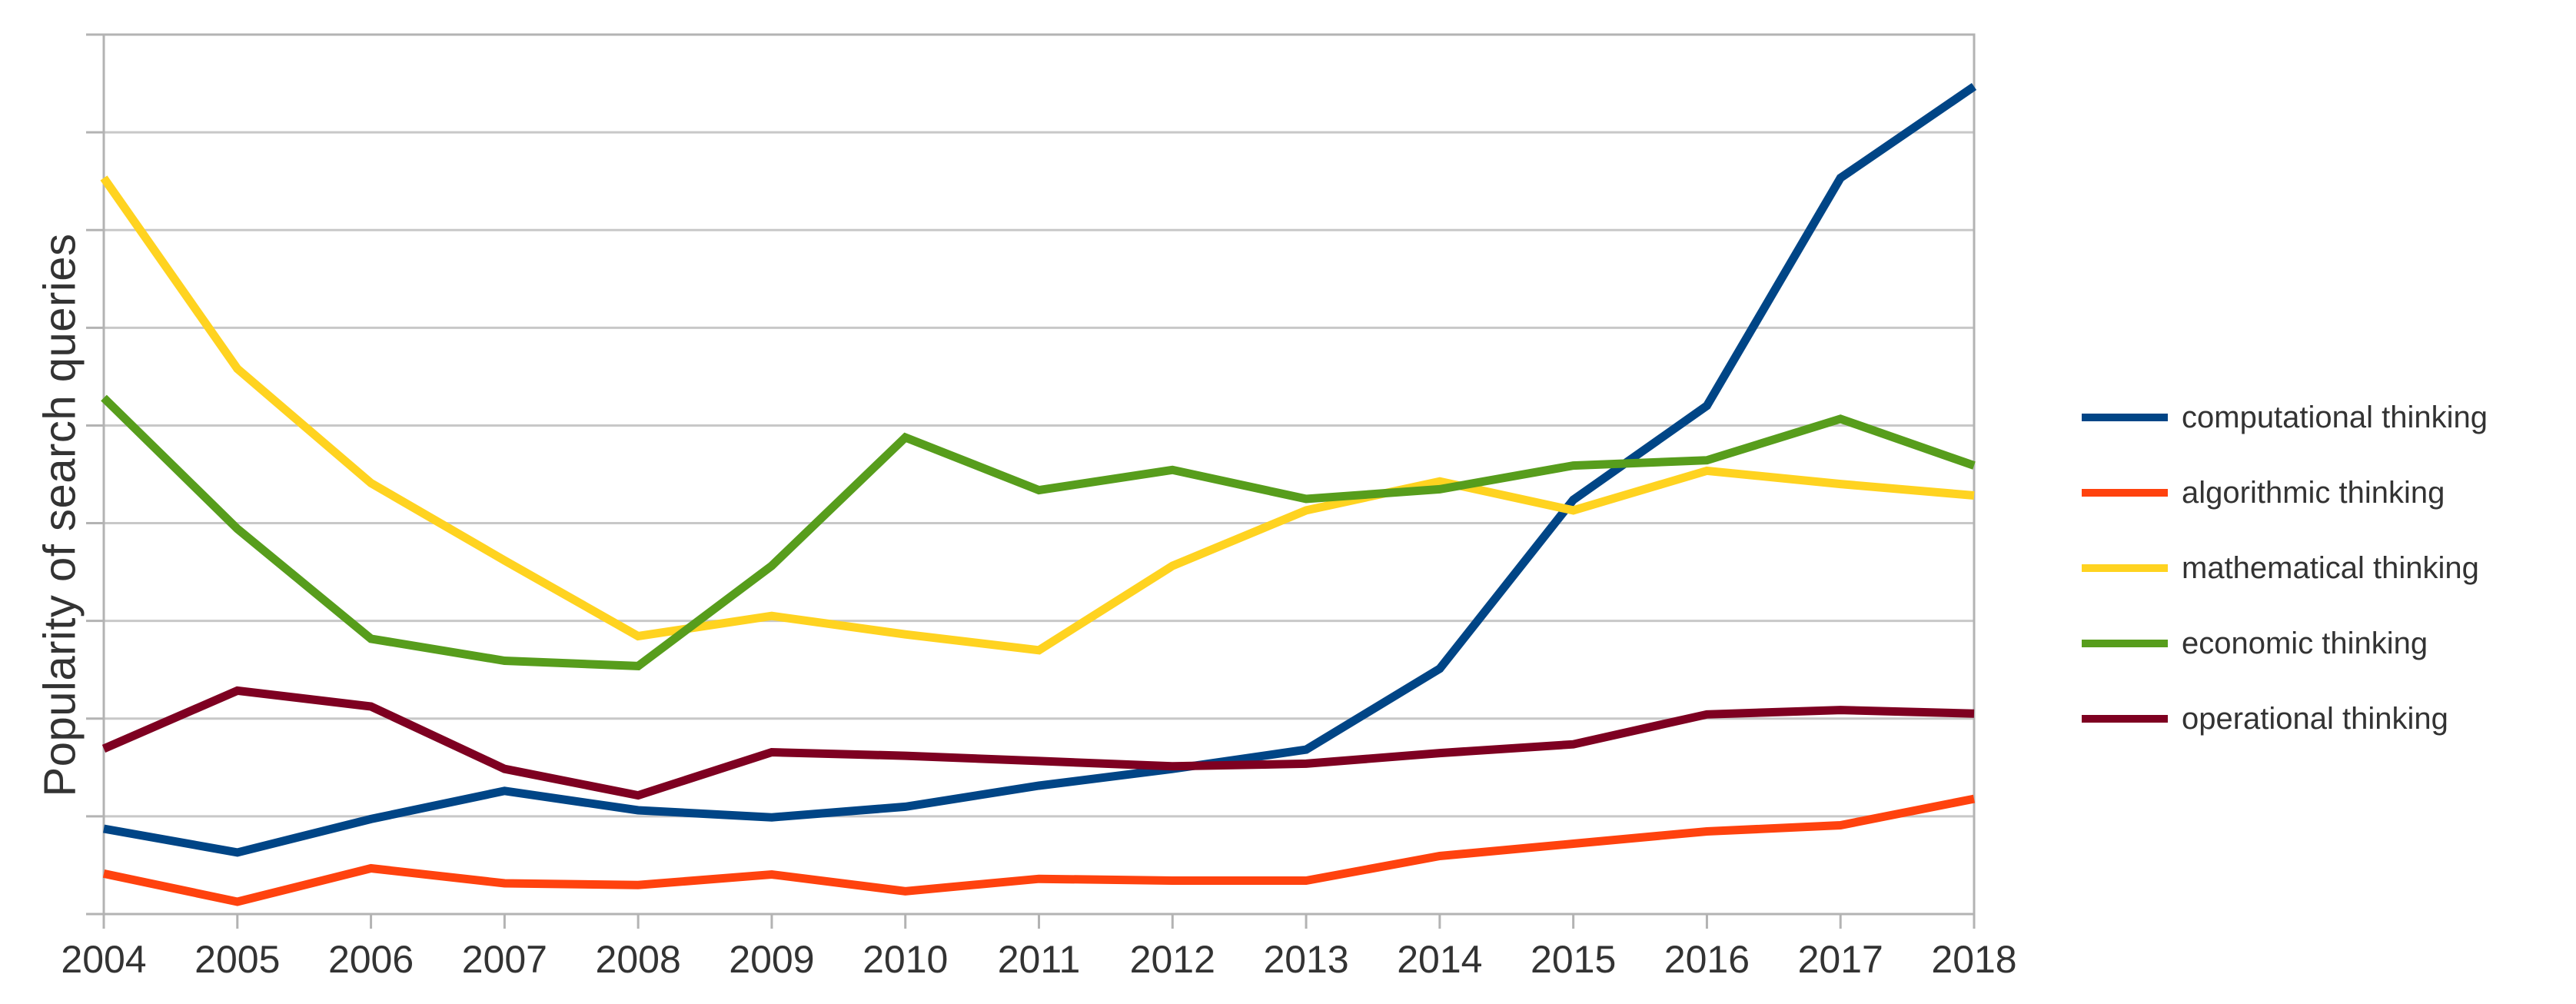  I want to click on legend-label: mathematical thinking, so click(2330, 567).